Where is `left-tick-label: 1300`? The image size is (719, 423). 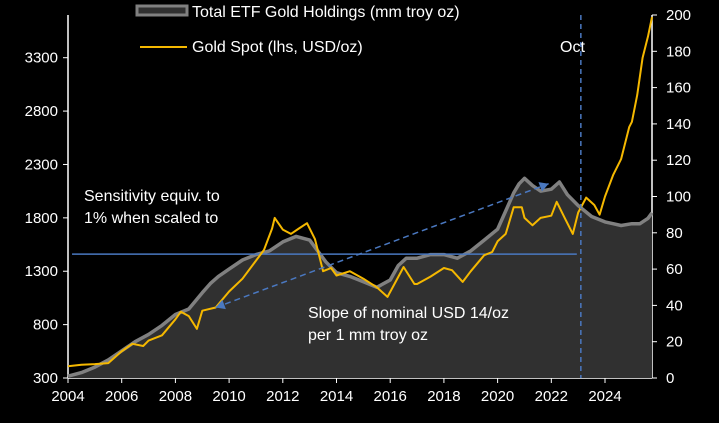 left-tick-label: 1300 is located at coordinates (41, 271).